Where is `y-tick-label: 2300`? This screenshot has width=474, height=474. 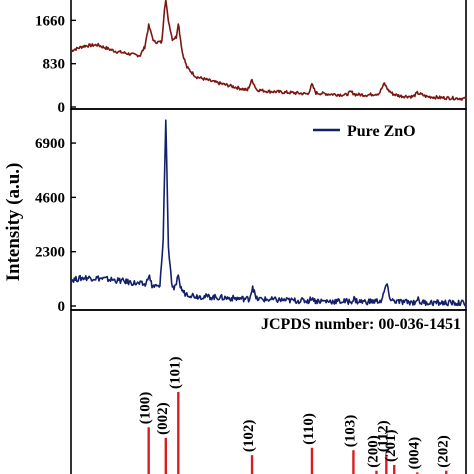
y-tick-label: 2300 is located at coordinates (50, 253).